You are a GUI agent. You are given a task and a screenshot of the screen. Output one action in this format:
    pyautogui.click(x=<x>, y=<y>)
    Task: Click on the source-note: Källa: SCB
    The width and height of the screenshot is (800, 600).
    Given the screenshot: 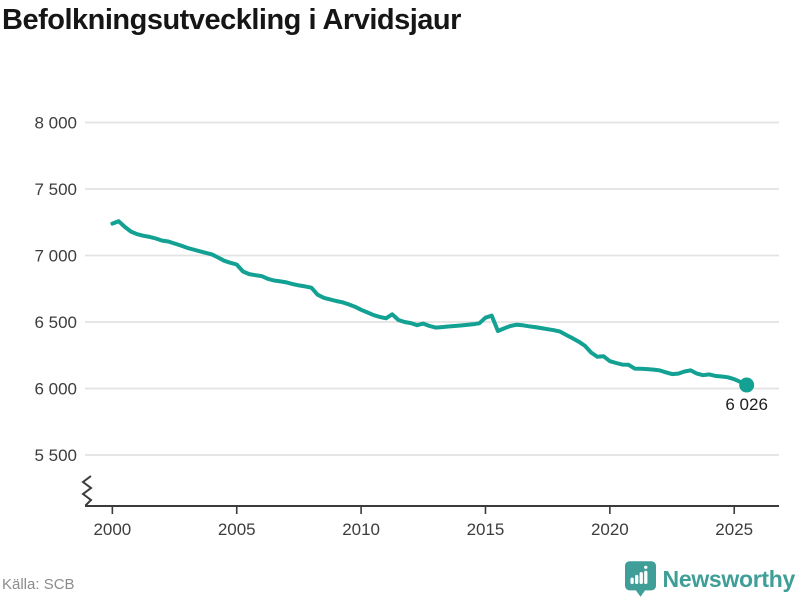 What is the action you would take?
    pyautogui.click(x=38, y=584)
    